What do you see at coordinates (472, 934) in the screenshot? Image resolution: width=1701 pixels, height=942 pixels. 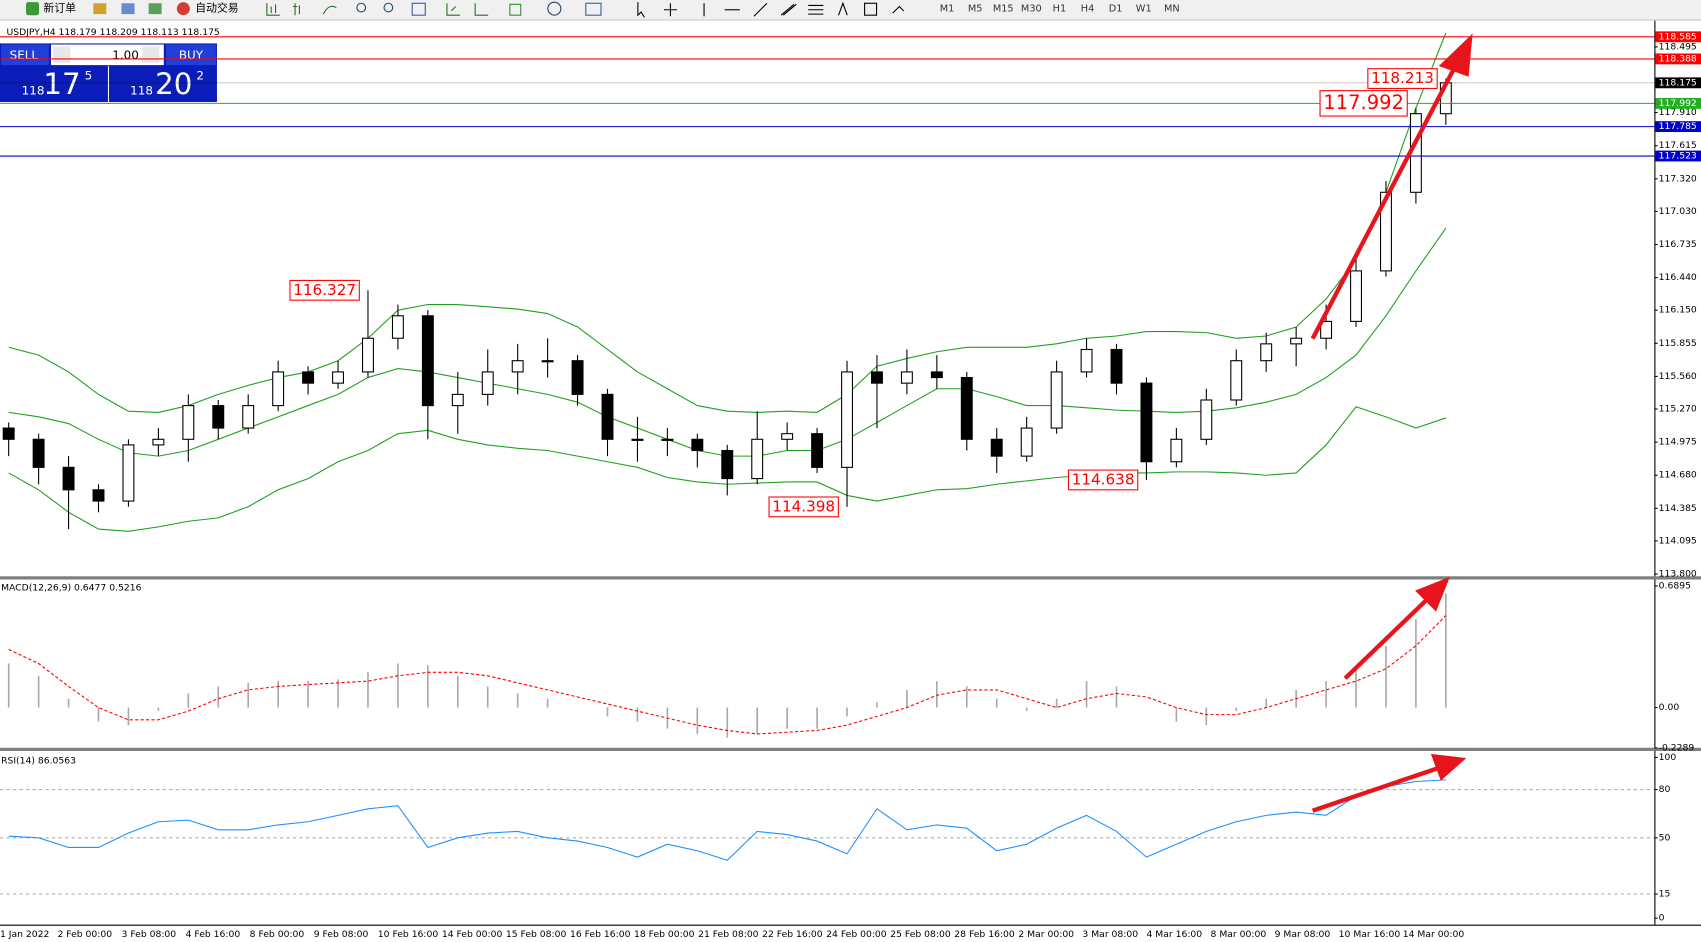 I see `x-tick-label: 14 Feb 00:00` at bounding box center [472, 934].